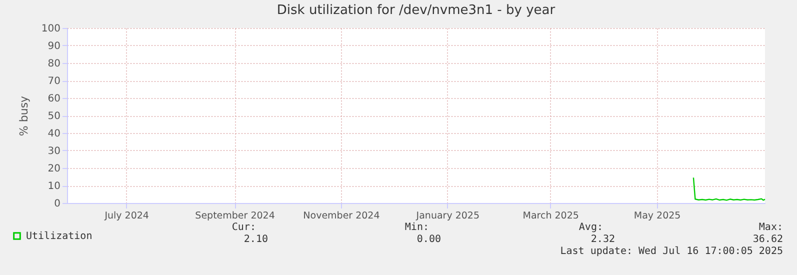 The height and width of the screenshot is (275, 797). What do you see at coordinates (50, 29) in the screenshot?
I see `y-tick-label: 100` at bounding box center [50, 29].